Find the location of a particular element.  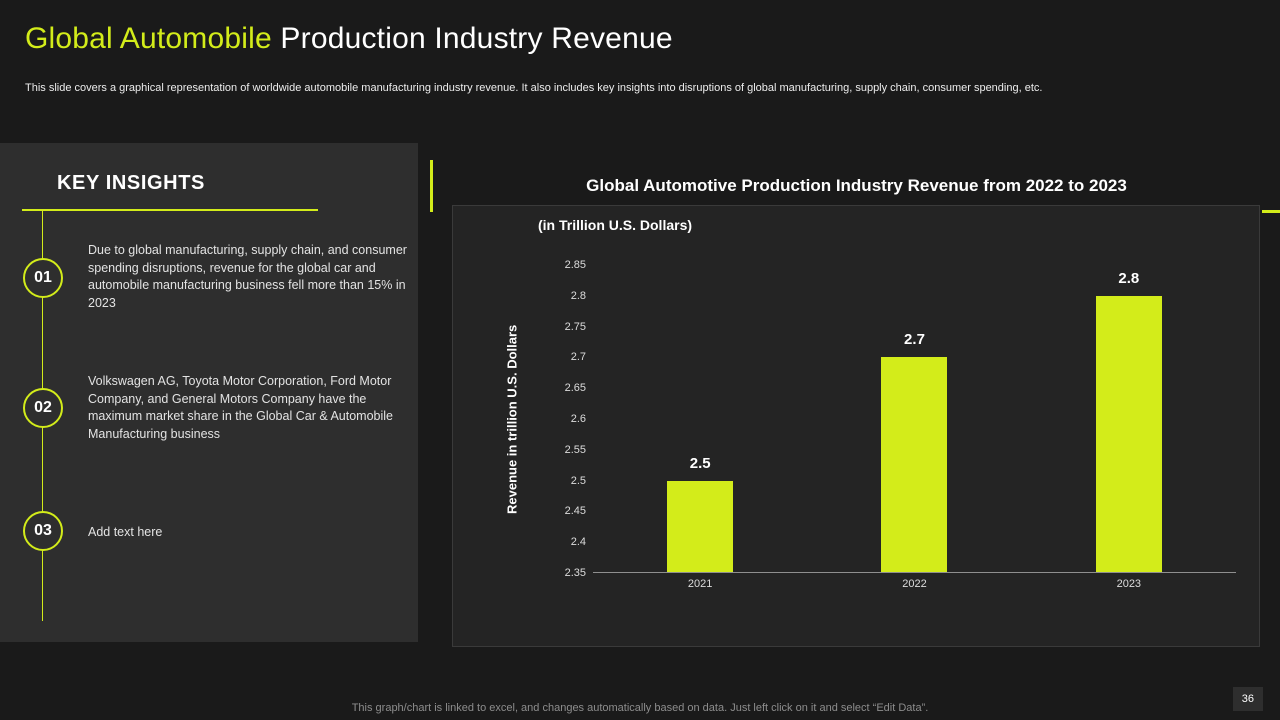

bar-slot: 2.8 is located at coordinates (1129, 419).